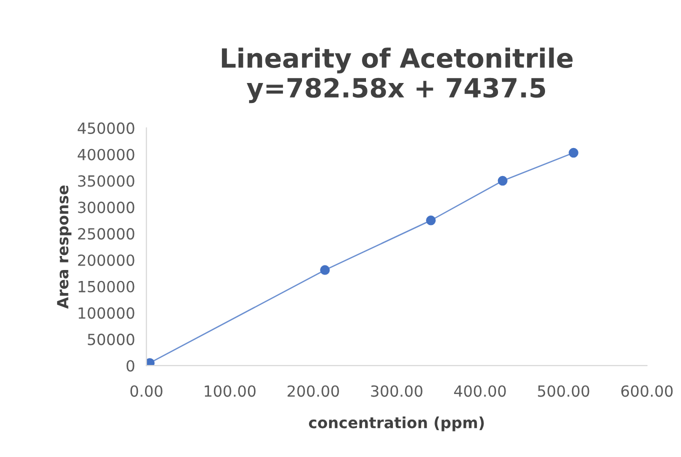 The width and height of the screenshot is (681, 457). I want to click on x-tick-label: 200.00, so click(313, 391).